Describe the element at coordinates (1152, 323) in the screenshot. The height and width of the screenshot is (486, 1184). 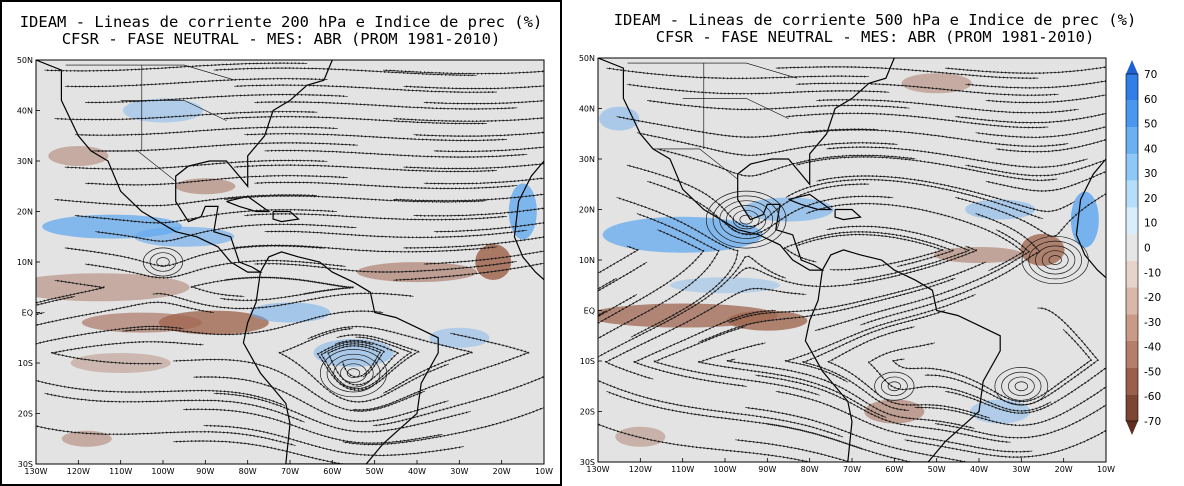
I see `colorbar-label: -30` at that location.